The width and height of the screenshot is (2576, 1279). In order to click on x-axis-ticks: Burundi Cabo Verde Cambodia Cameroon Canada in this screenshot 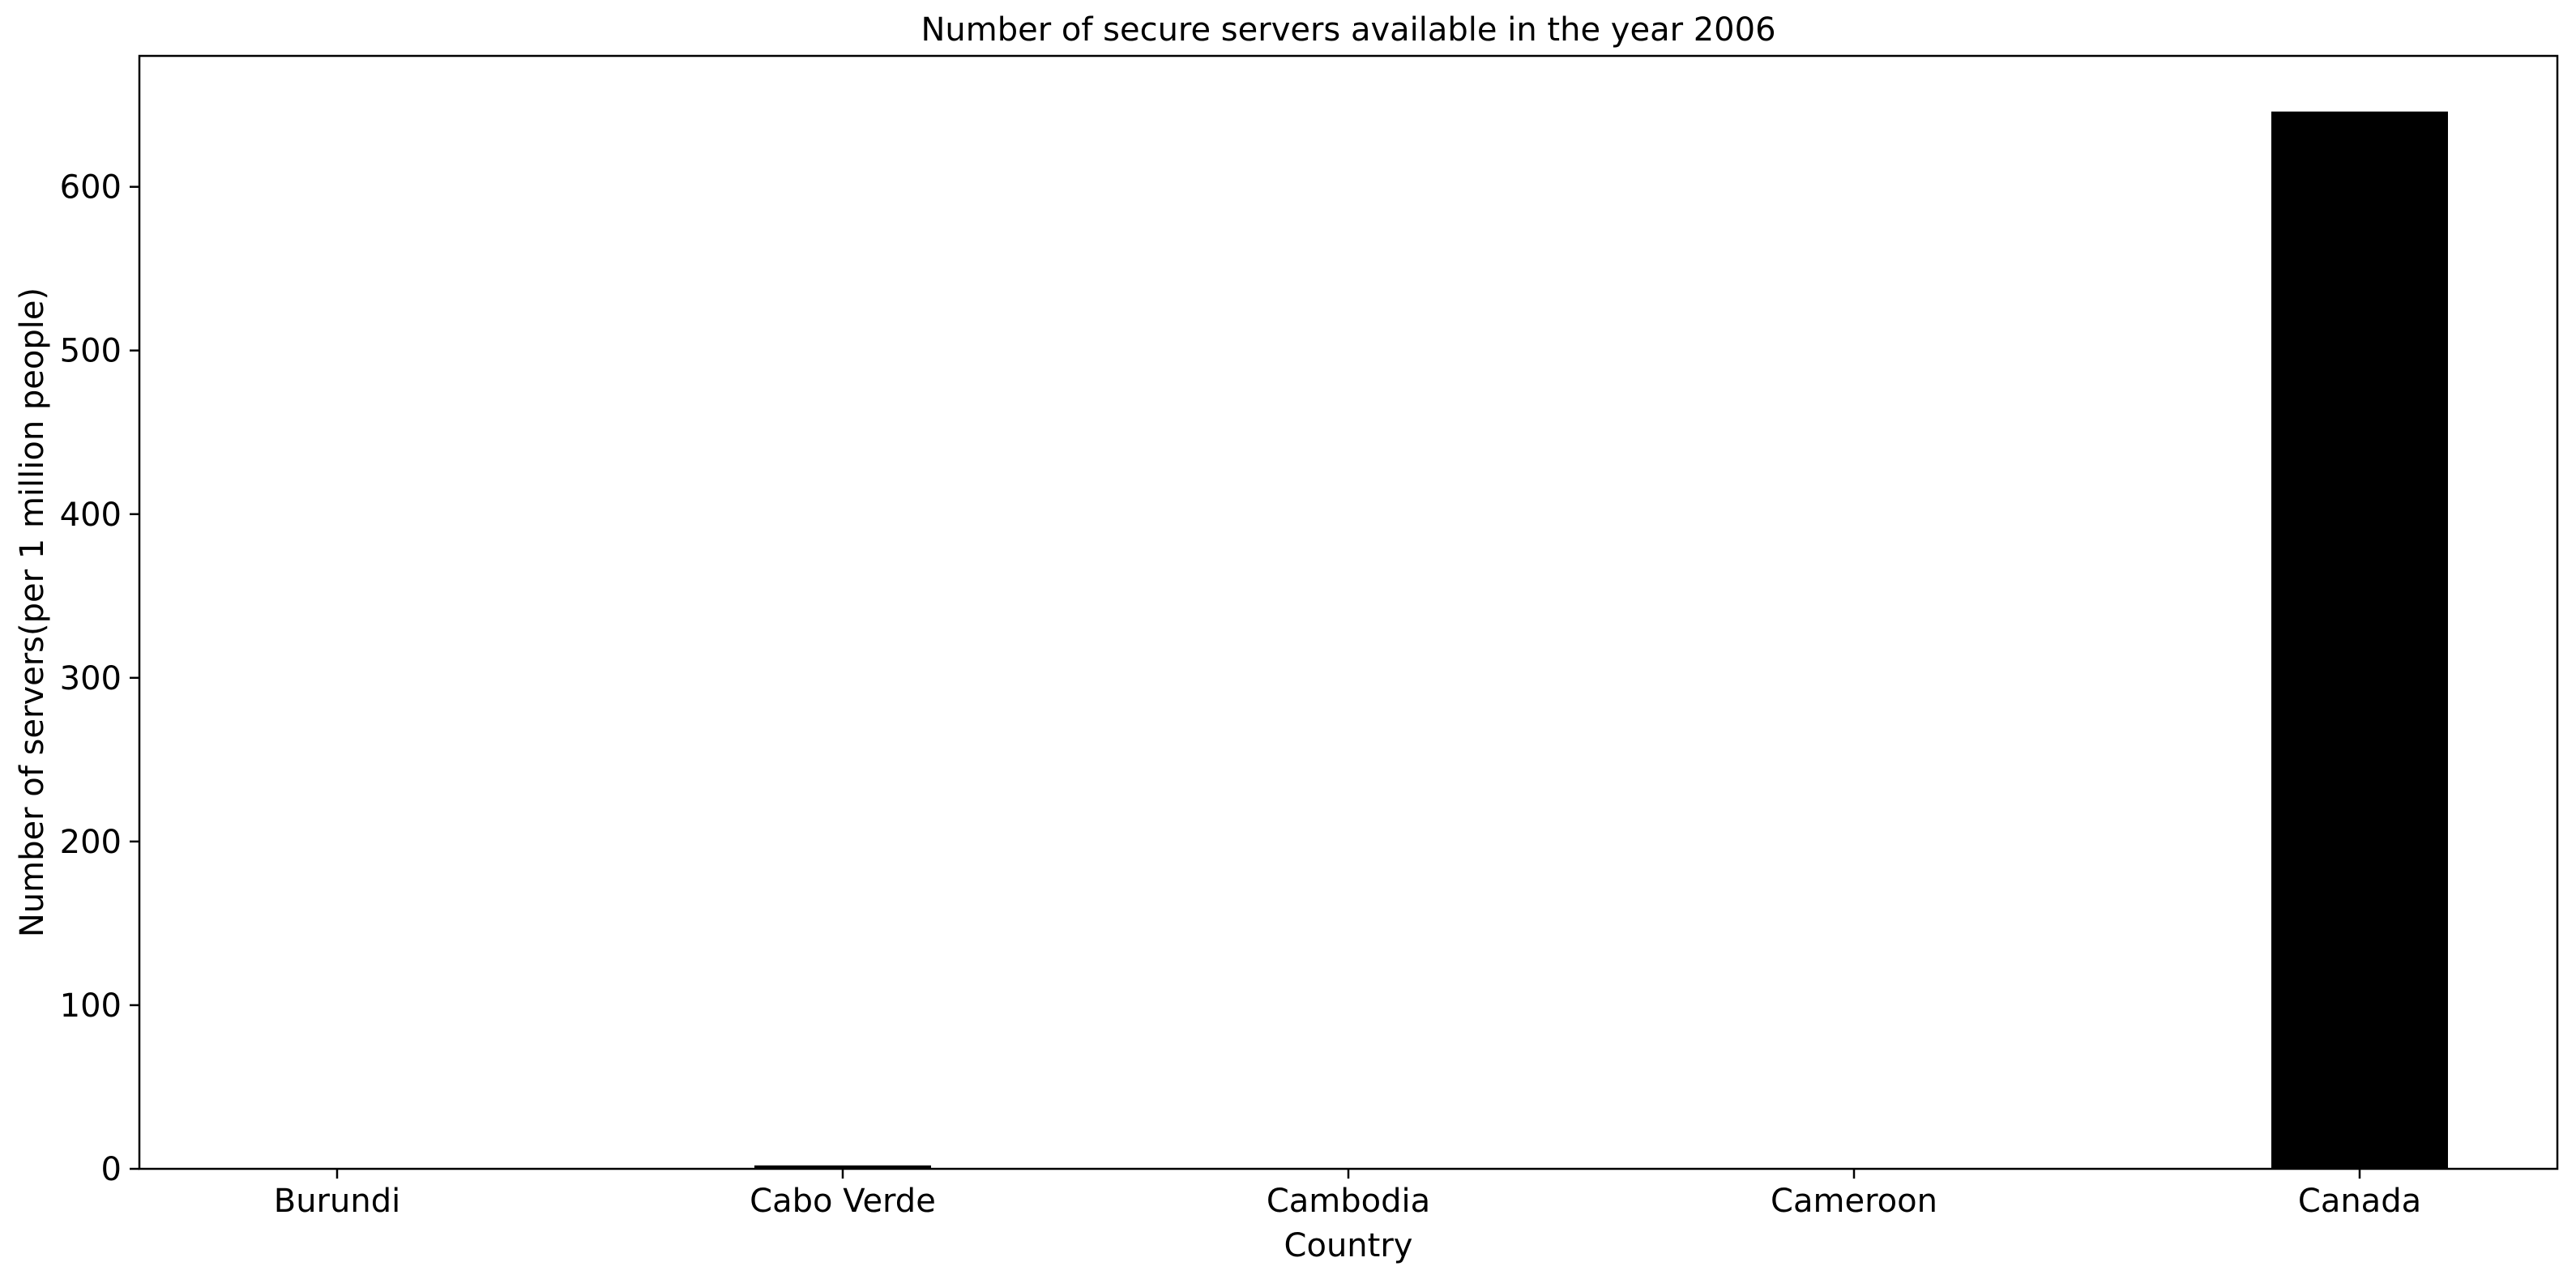, I will do `click(1347, 1194)`.